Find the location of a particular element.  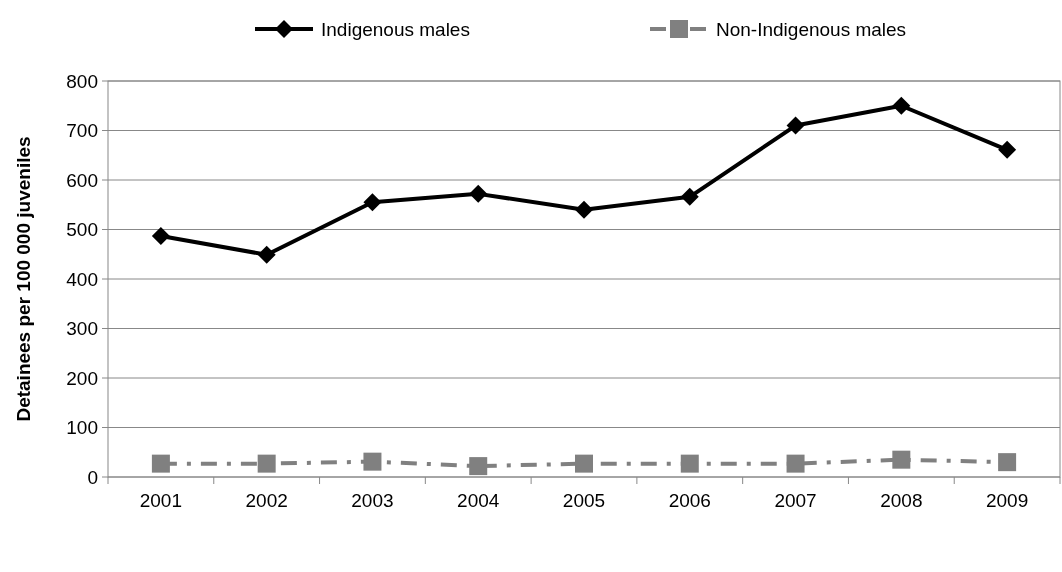

y-tick-label: 400 is located at coordinates (82, 279).